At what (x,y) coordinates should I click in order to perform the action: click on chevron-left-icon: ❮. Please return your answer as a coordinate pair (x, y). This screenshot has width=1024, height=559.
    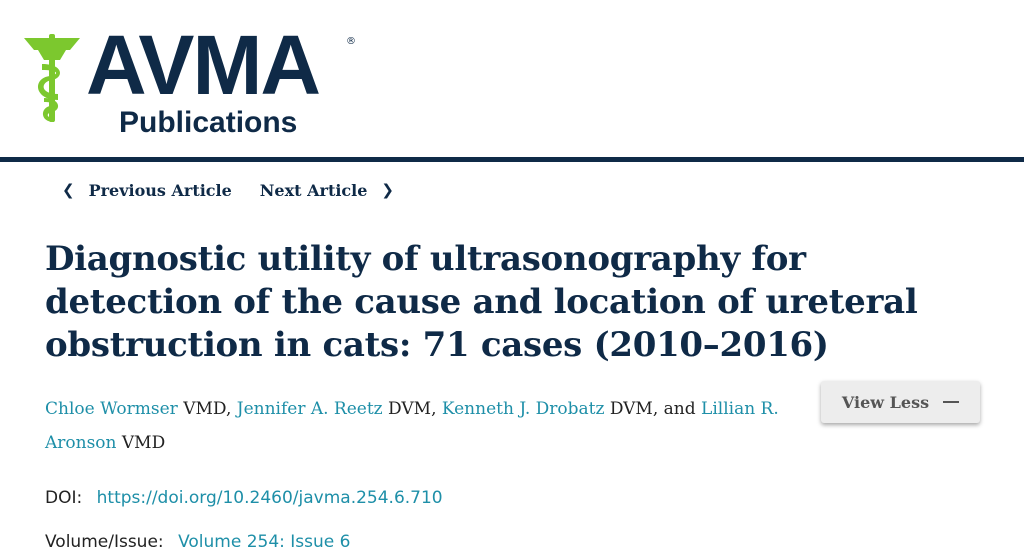
    Looking at the image, I should click on (68, 190).